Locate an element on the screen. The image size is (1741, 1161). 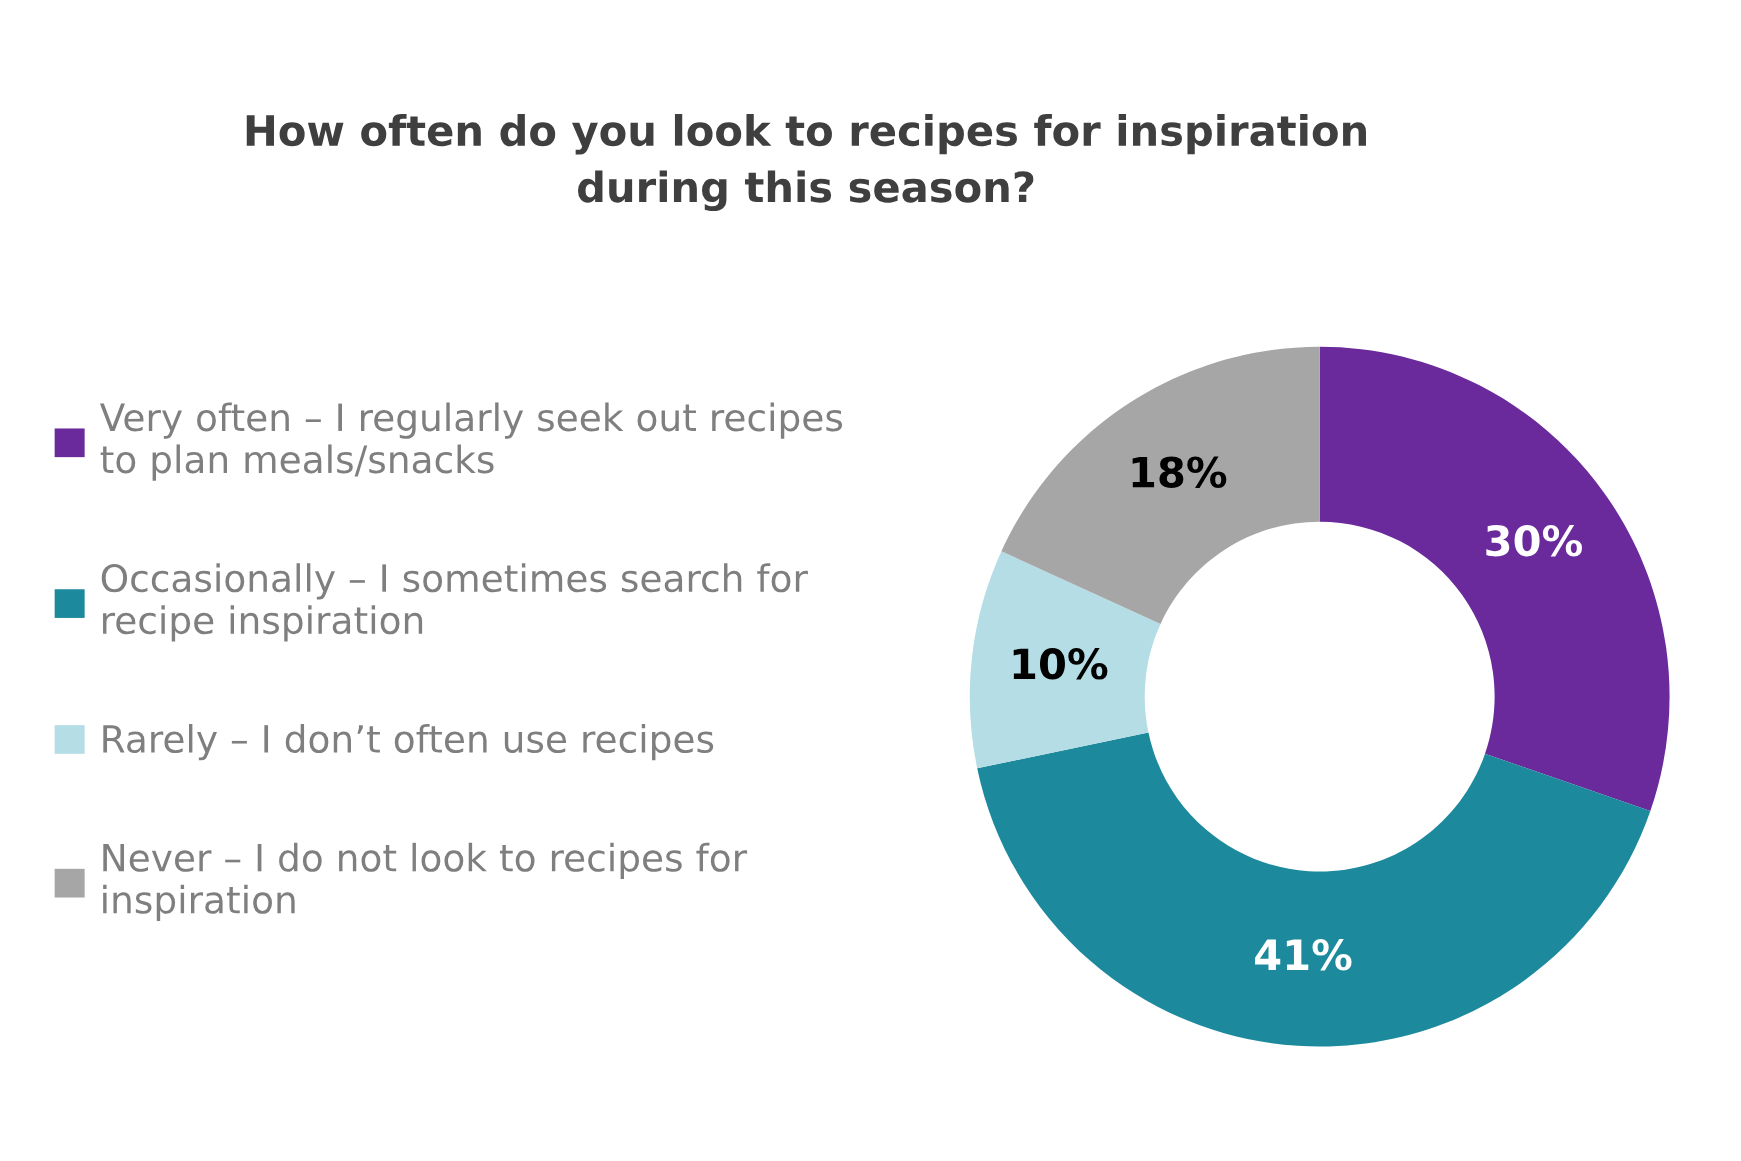
data-label: 18% is located at coordinates (1179, 472).